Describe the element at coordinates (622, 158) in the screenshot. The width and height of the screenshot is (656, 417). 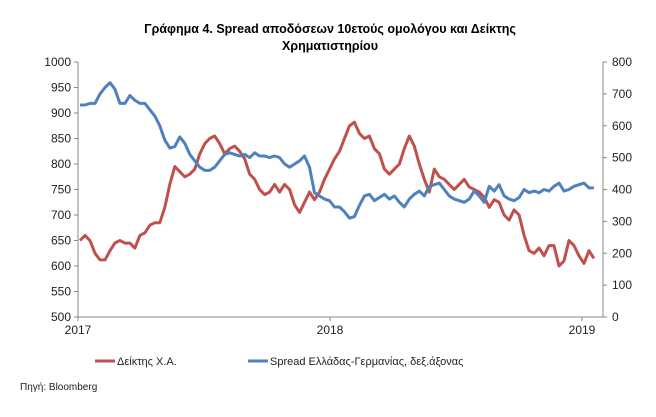
I see `right-tick-label: 500` at that location.